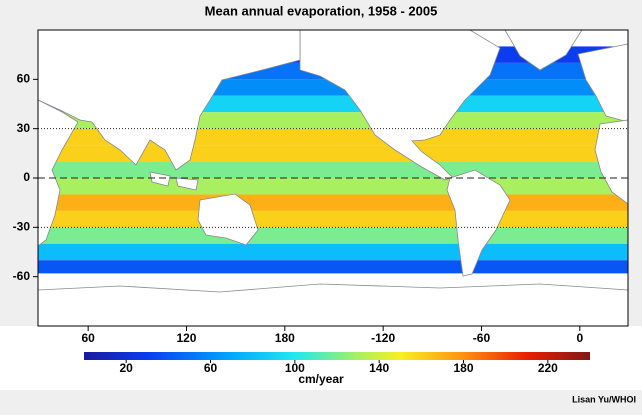 This screenshot has width=642, height=415. I want to click on x-tick-label: 60, so click(88, 338).